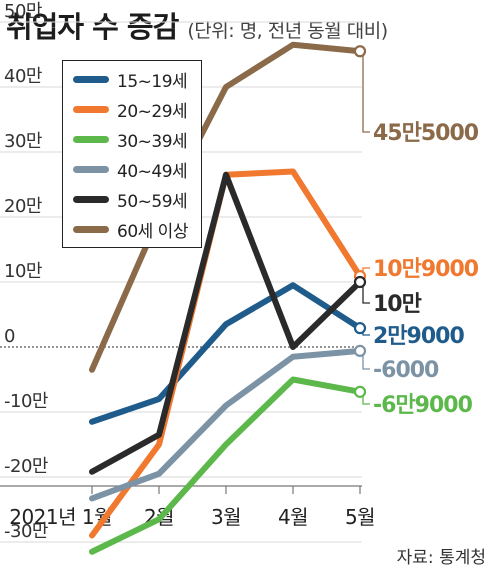 This screenshot has height=576, width=500. What do you see at coordinates (226, 517) in the screenshot?
I see `x-tick-label: 3월` at bounding box center [226, 517].